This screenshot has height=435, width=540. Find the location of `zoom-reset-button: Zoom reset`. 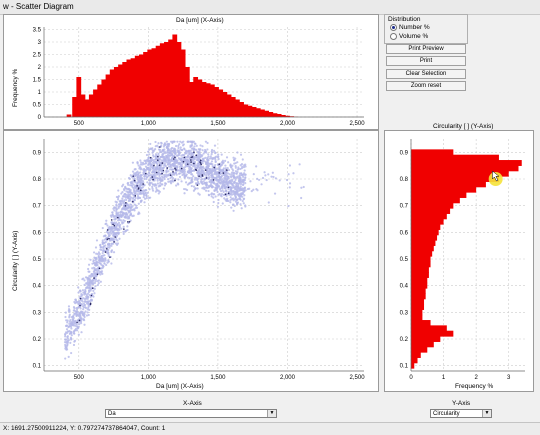

zoom-reset-button: Zoom reset is located at coordinates (426, 86).